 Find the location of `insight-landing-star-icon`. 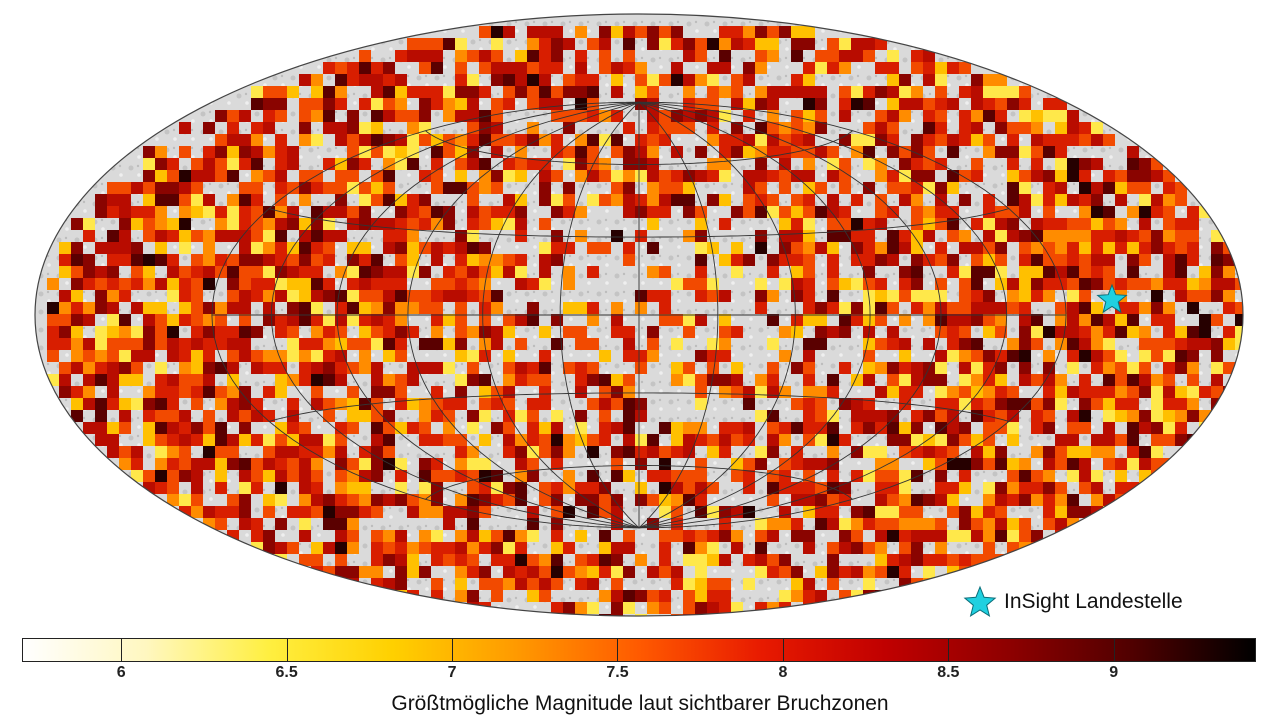

insight-landing-star-icon is located at coordinates (1112, 298).